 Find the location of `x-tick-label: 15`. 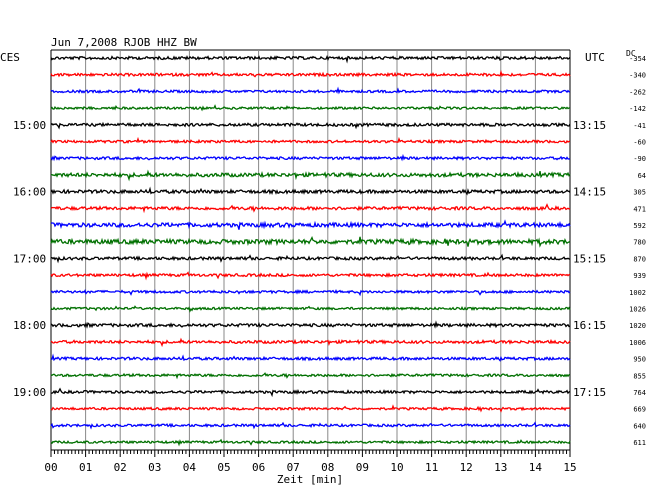

x-tick-label: 15 is located at coordinates (569, 467).